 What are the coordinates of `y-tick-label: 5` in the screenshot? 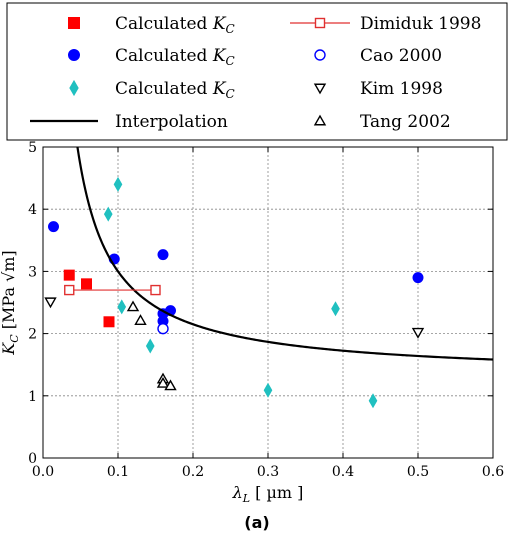 It's located at (32, 148).